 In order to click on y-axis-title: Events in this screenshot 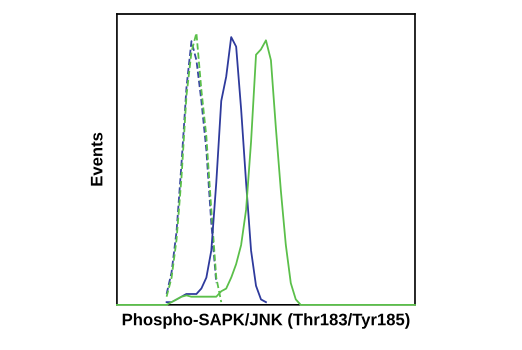, I will do `click(96, 159)`.